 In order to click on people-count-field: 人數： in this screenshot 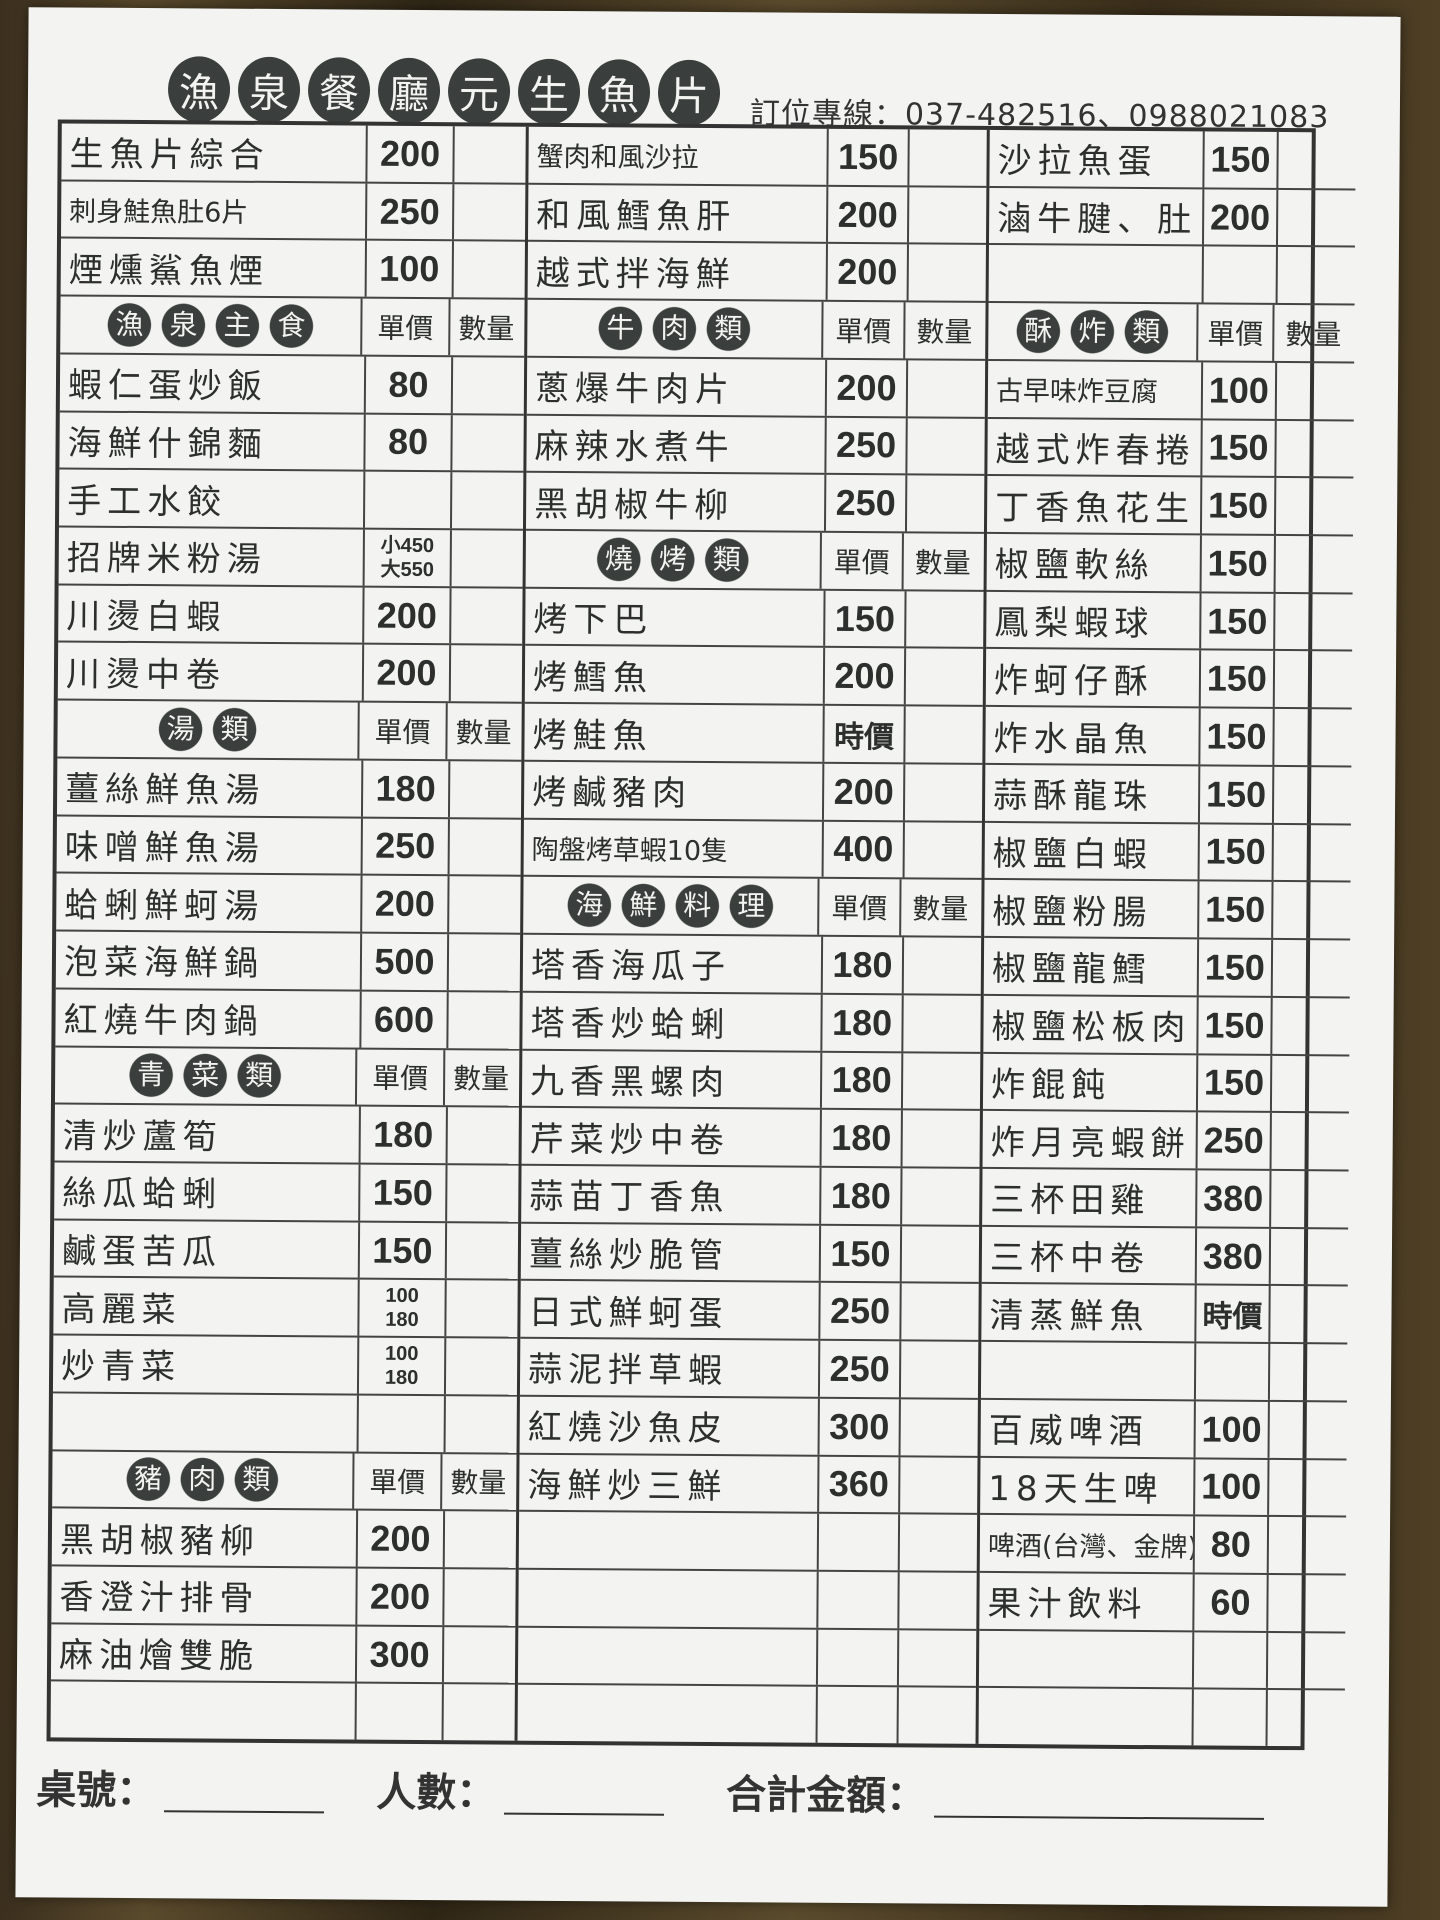, I will do `click(520, 1790)`.